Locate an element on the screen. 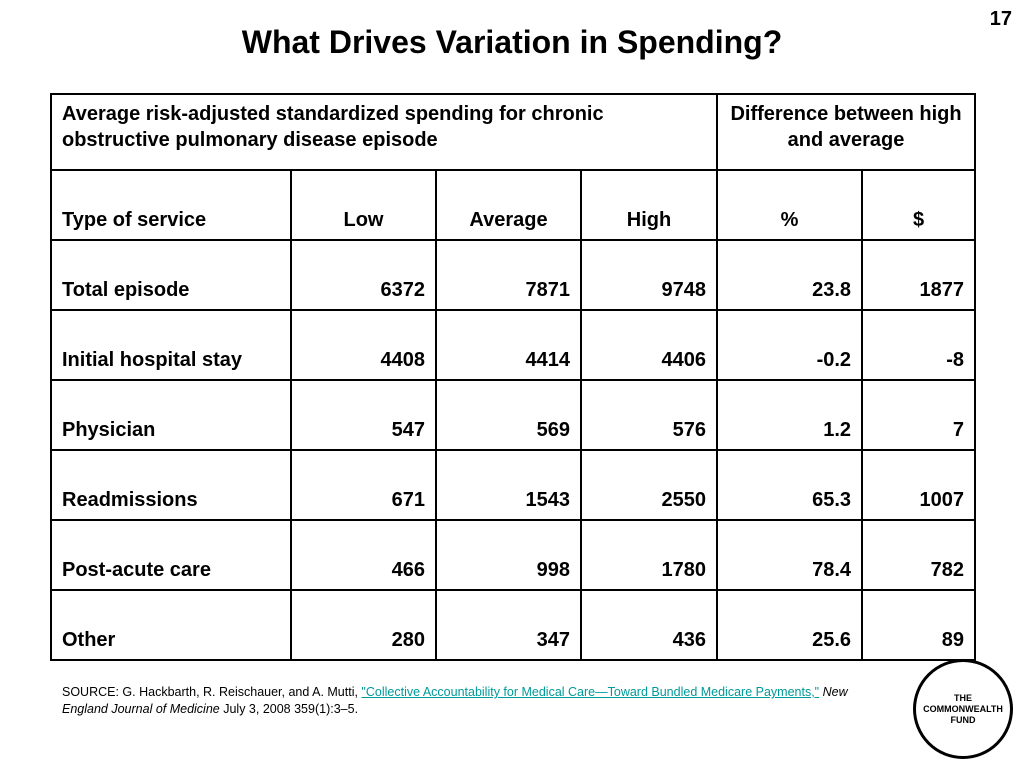 The image size is (1024, 768). low-cell: 671 is located at coordinates (363, 485).